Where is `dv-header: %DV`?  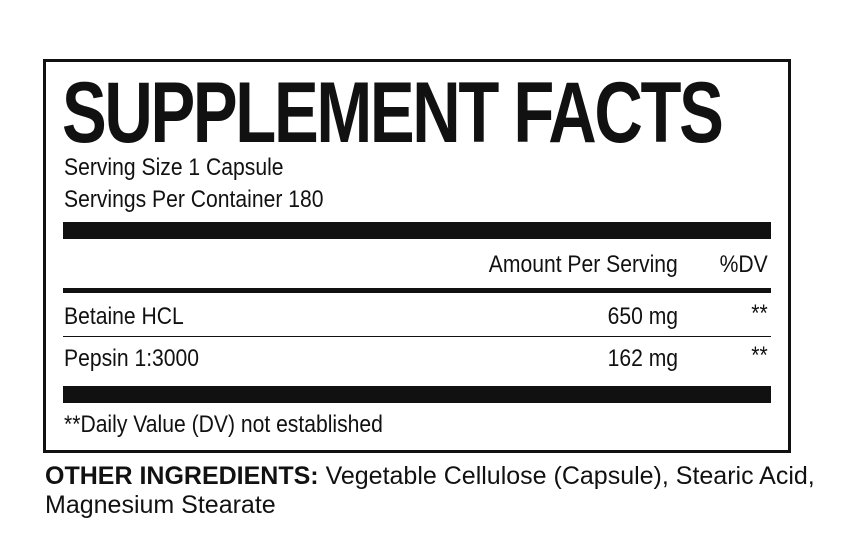
dv-header: %DV is located at coordinates (743, 264).